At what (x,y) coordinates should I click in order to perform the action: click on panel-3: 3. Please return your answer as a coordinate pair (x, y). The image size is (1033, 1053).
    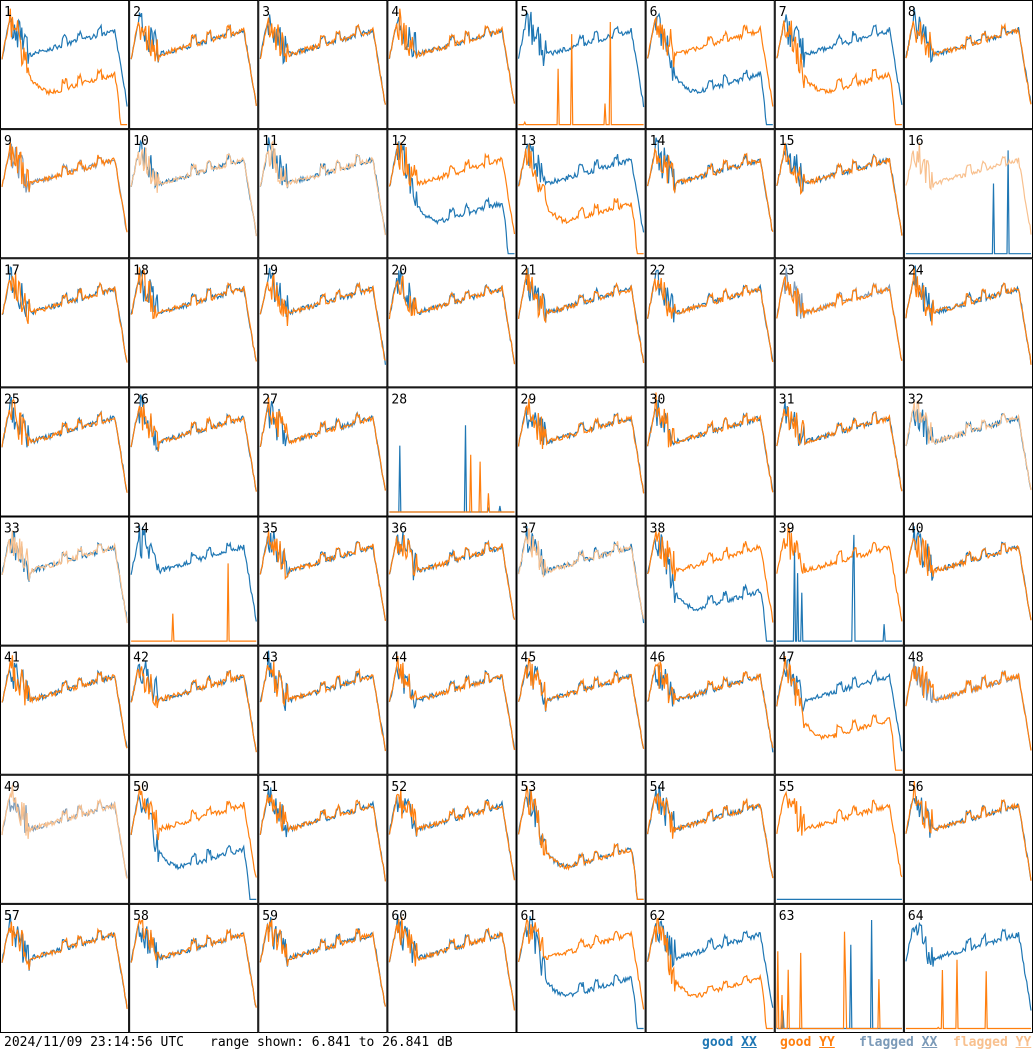
    Looking at the image, I should click on (323, 65).